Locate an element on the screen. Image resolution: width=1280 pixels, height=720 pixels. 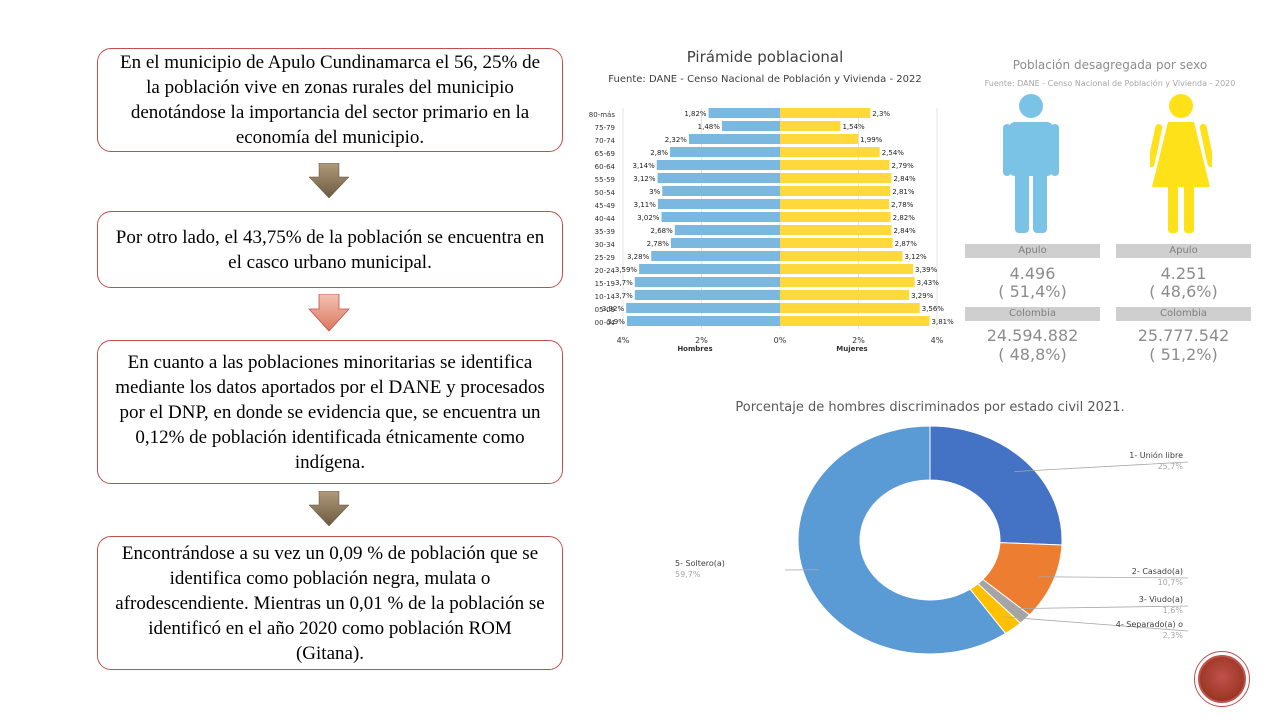
bar-label-mujeres: 2,81% is located at coordinates (903, 192).